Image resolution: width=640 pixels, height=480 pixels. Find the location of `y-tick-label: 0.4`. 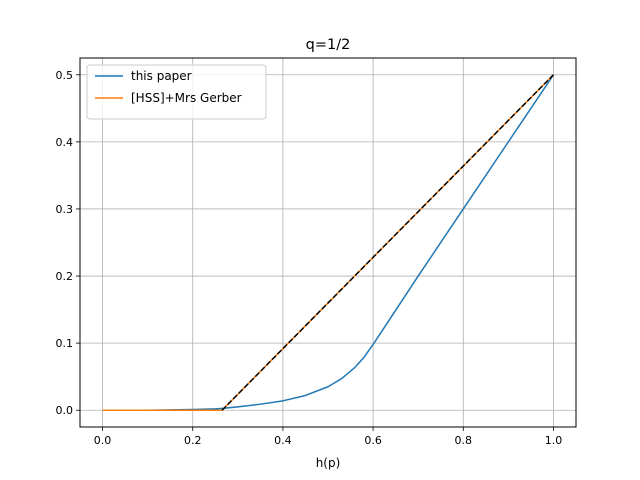

y-tick-label: 0.4 is located at coordinates (65, 142).